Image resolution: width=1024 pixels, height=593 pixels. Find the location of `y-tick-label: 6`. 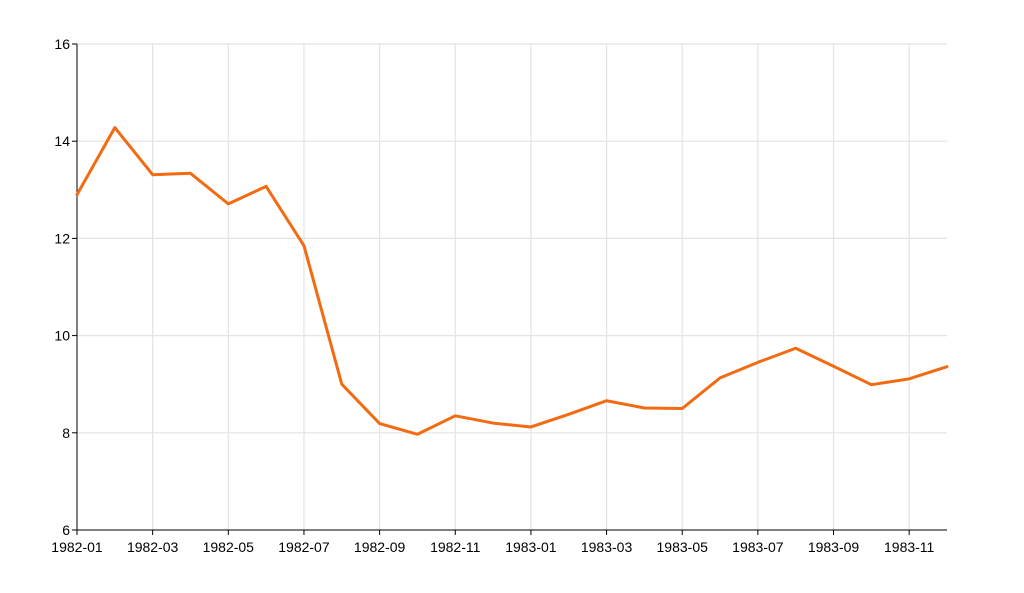

y-tick-label: 6 is located at coordinates (66, 530).